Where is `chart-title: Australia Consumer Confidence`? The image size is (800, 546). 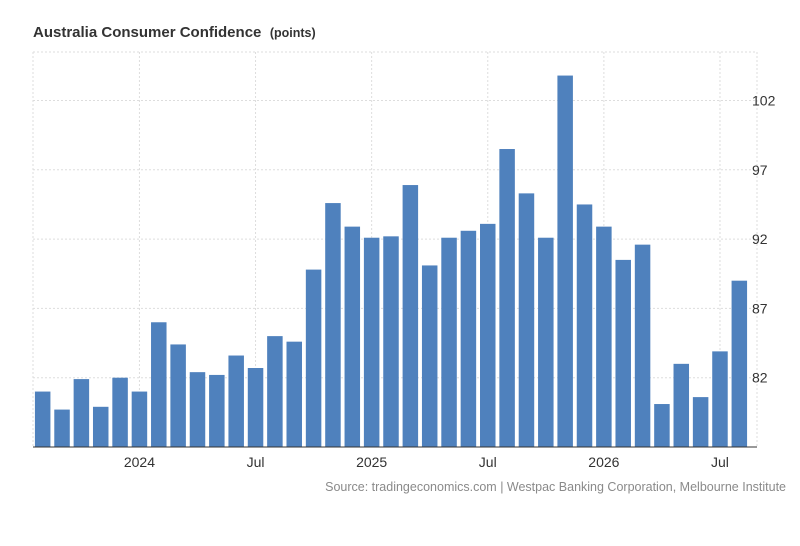 chart-title: Australia Consumer Confidence is located at coordinates (147, 32).